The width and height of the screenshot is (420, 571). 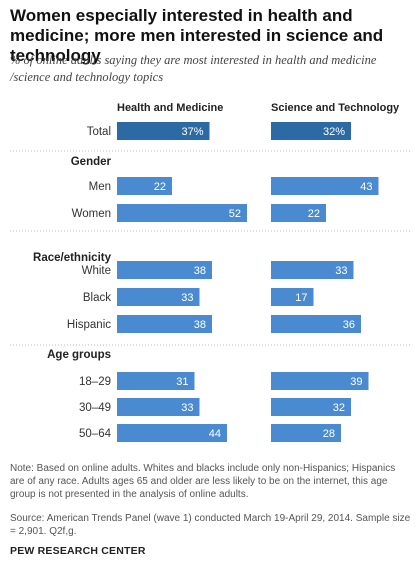 What do you see at coordinates (339, 408) in the screenshot?
I see `data-label-science-and-technology-30-49: 32` at bounding box center [339, 408].